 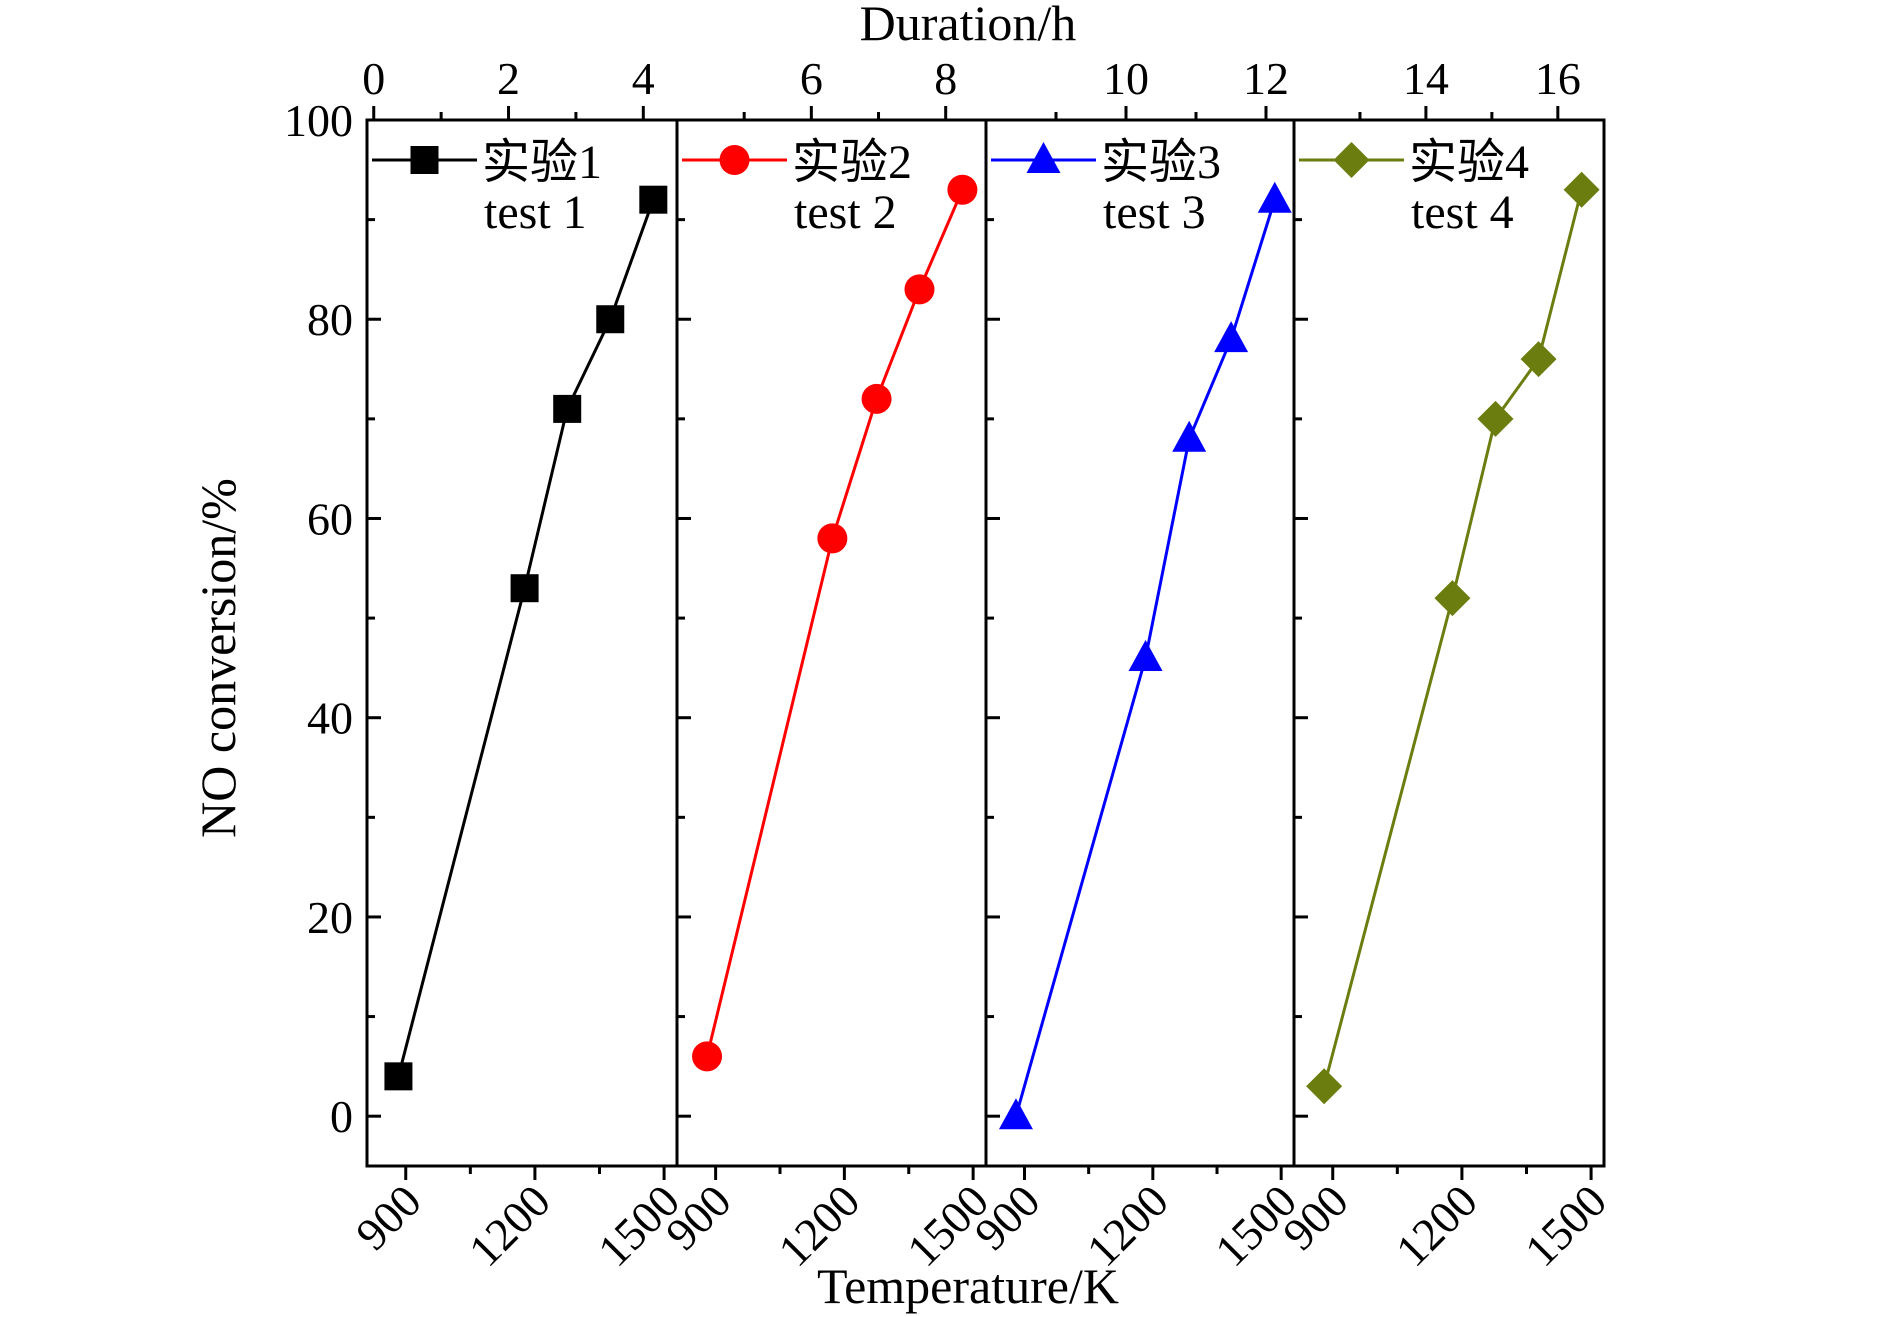 I want to click on legend-label: 实验3, so click(x=1161, y=162).